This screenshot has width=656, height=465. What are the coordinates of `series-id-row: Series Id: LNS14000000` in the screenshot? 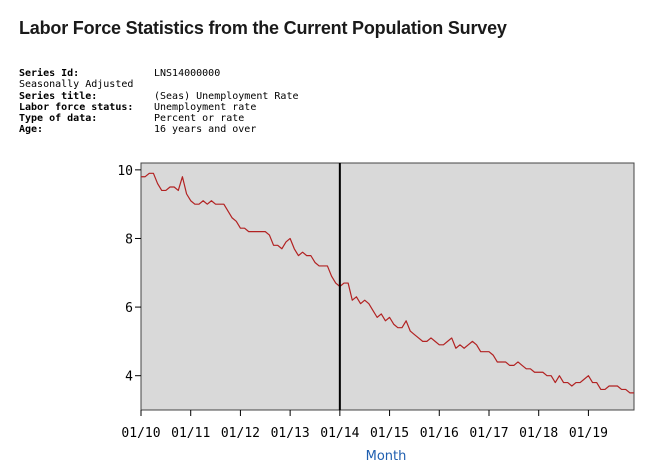 It's located at (159, 73).